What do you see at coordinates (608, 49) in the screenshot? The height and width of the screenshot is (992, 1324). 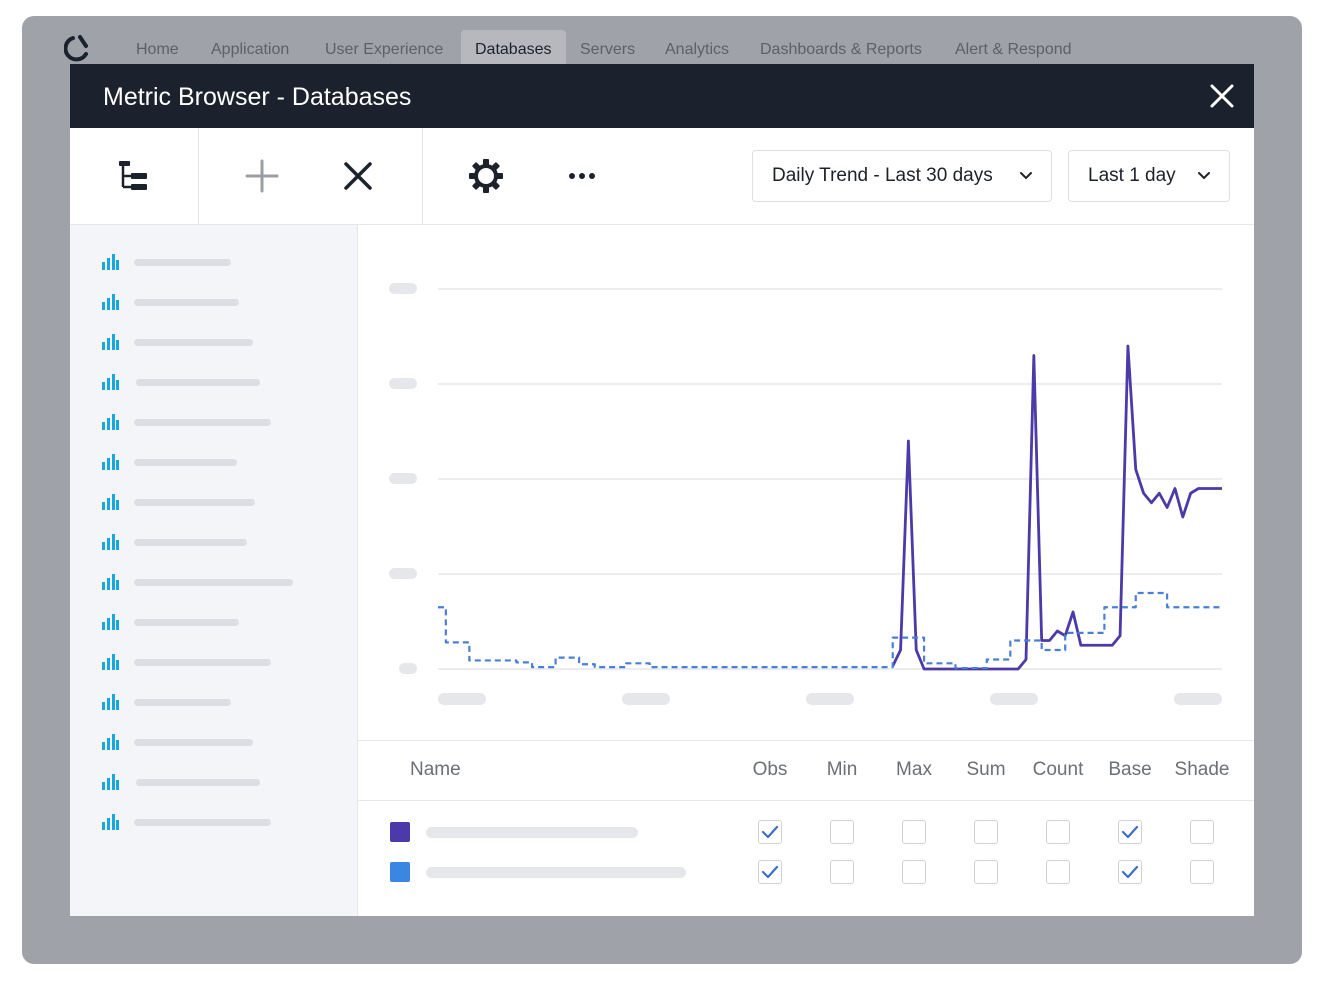 I see `nav-item-servers: Servers` at bounding box center [608, 49].